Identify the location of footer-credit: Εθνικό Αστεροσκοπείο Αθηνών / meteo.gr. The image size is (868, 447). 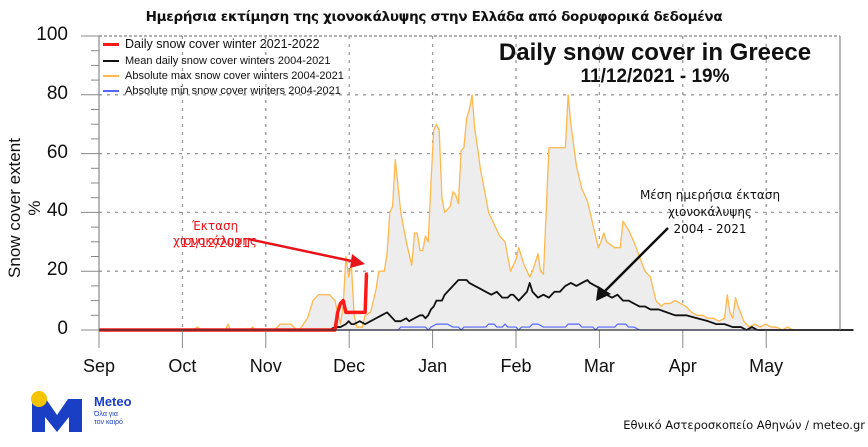
(744, 425).